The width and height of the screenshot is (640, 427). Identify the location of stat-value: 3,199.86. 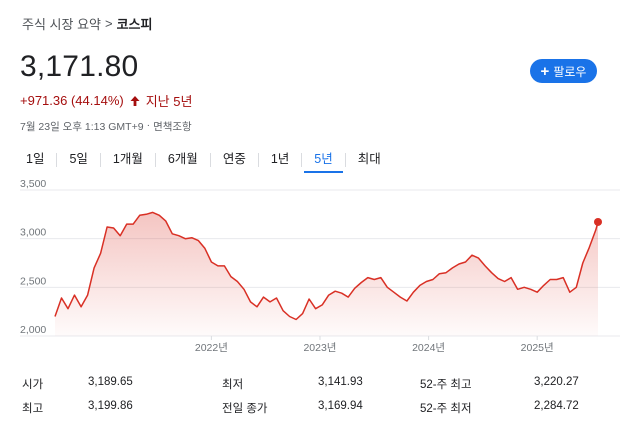
(110, 406).